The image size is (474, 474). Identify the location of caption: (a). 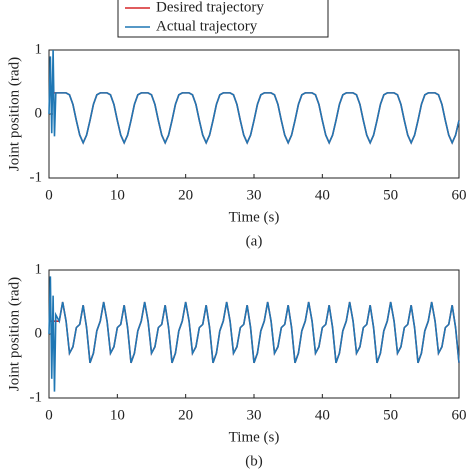
(254, 241).